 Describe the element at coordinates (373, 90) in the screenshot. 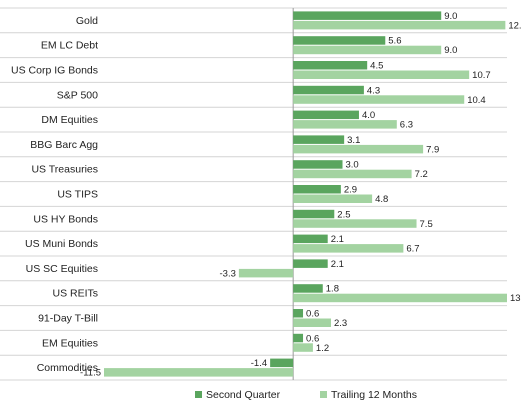

I see `data-label: 4.3` at that location.